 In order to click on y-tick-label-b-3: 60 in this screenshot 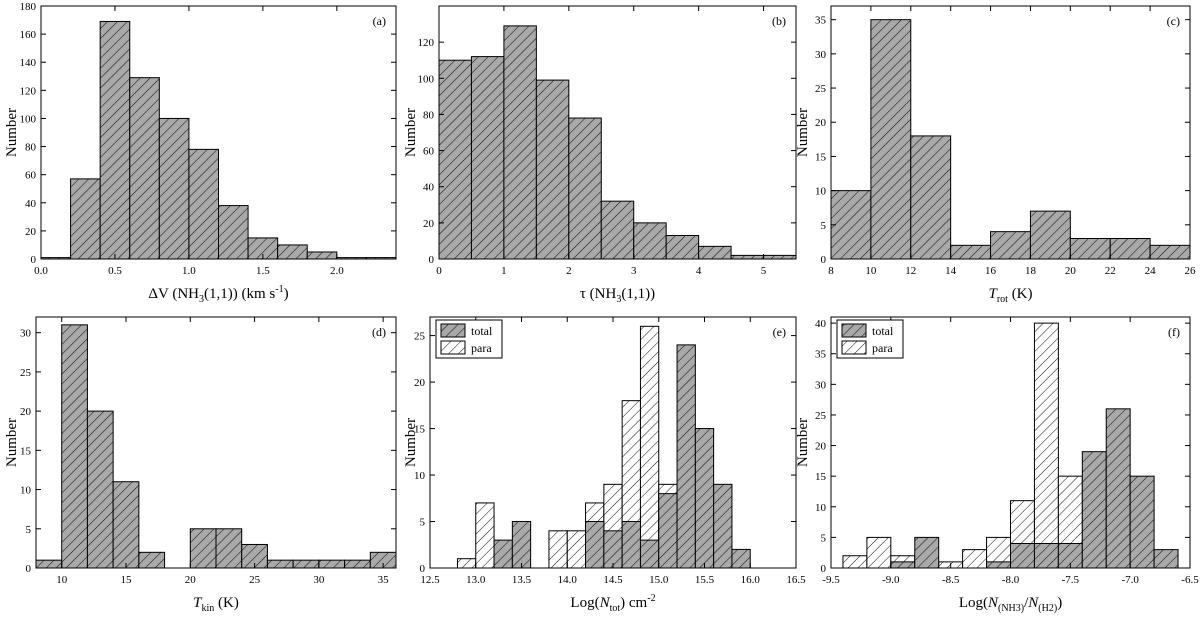, I will do `click(429, 152)`.